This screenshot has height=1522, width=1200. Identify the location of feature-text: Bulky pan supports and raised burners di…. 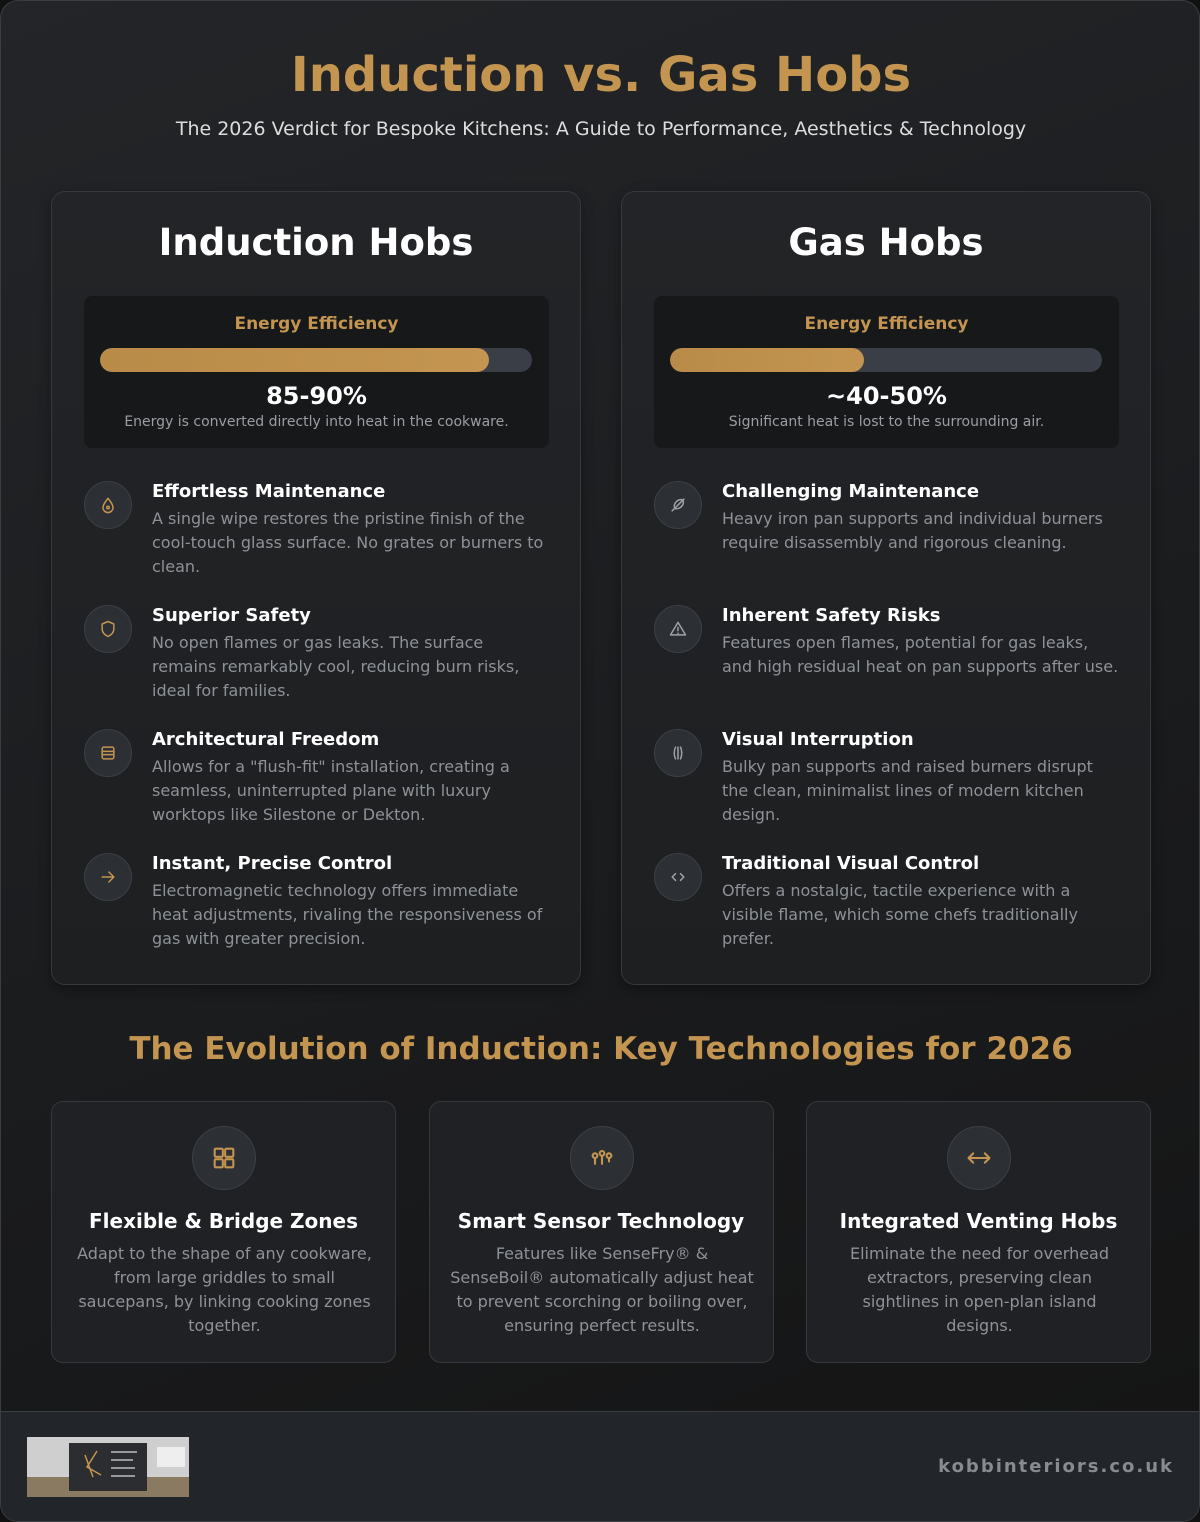
(907, 790).